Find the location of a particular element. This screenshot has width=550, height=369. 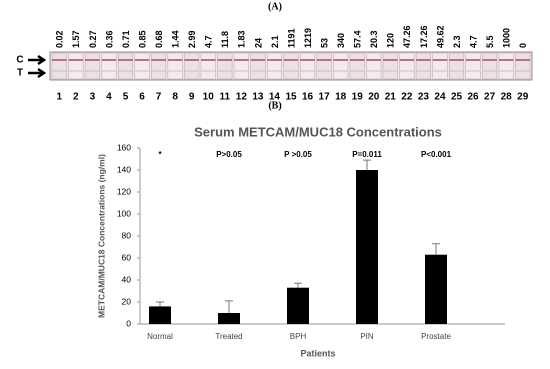

y-tick-label: 140 is located at coordinates (124, 169).